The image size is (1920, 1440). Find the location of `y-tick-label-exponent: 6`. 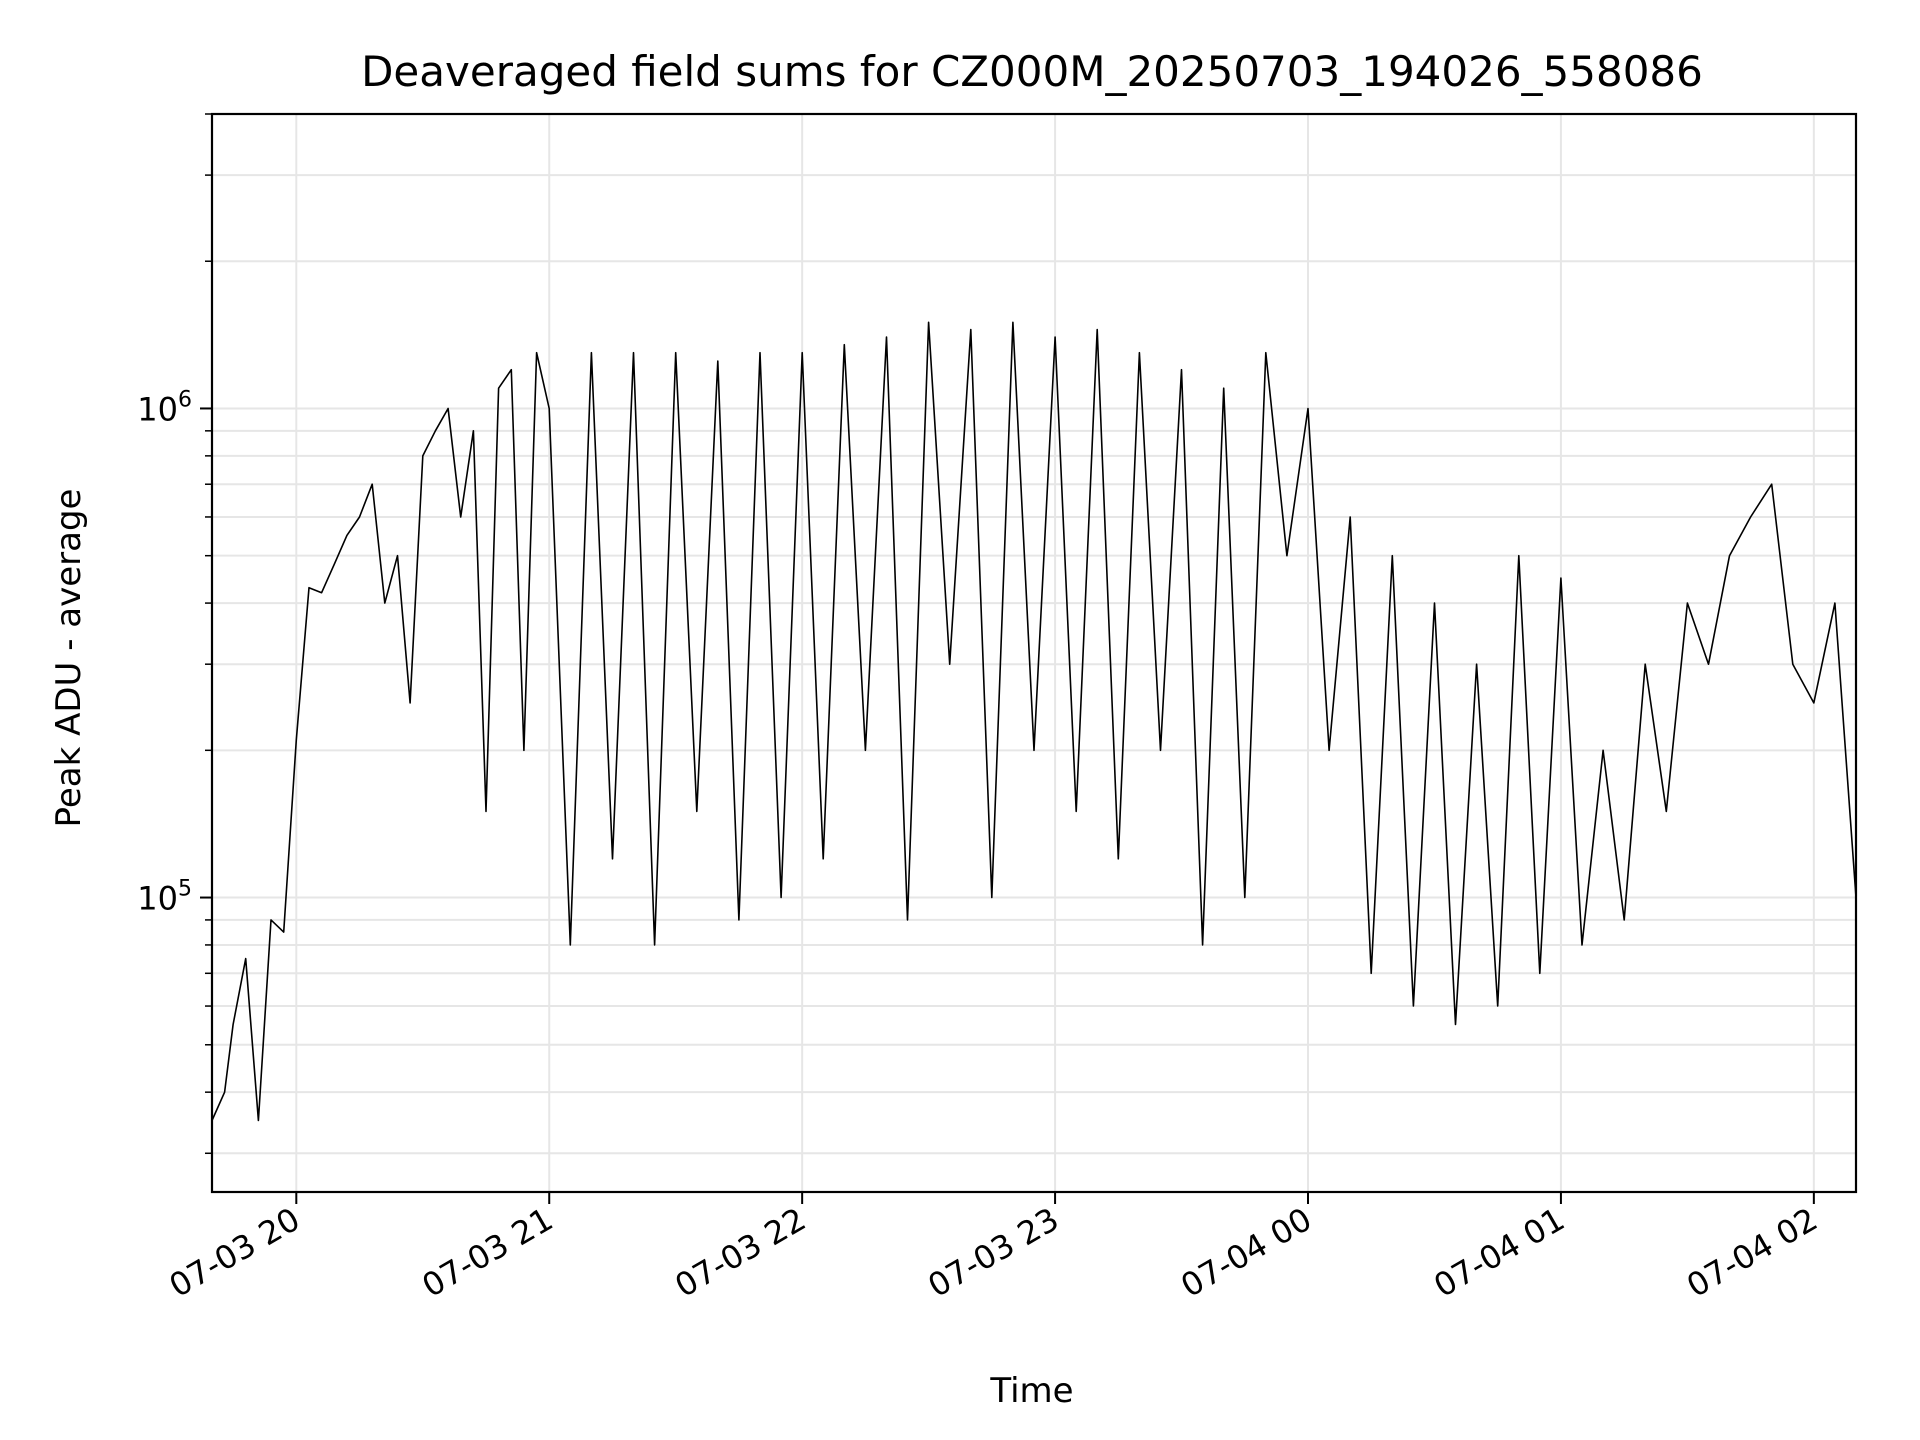

y-tick-label-exponent: 6 is located at coordinates (185, 399).